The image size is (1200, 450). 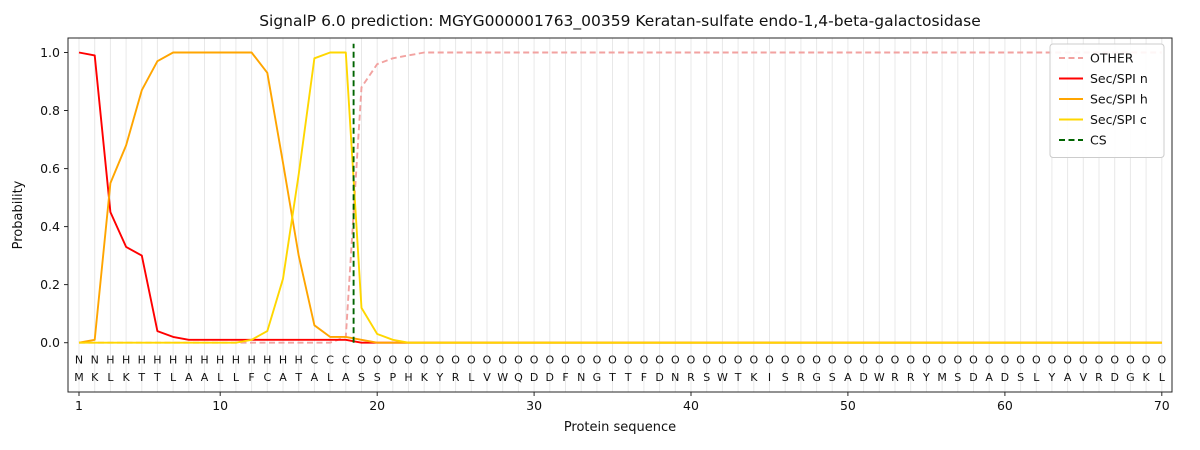 I want to click on x-tick-label: 20, so click(x=377, y=405).